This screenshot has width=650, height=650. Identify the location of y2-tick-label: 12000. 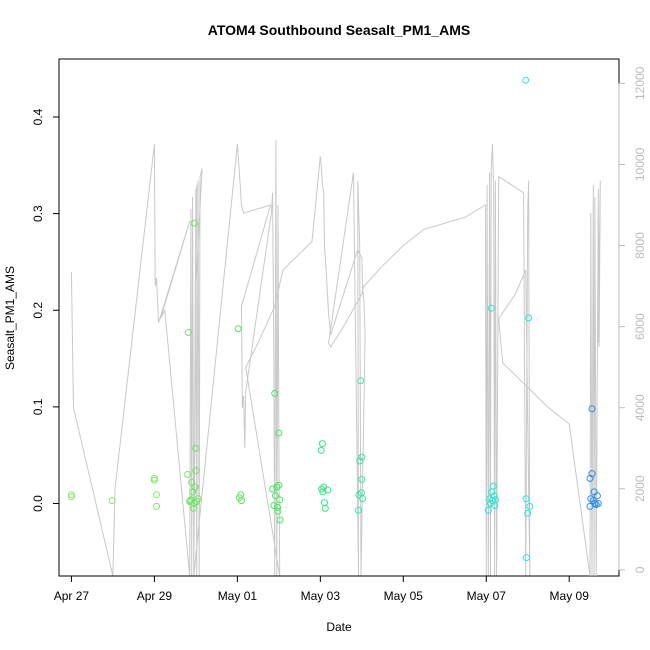
(640, 83).